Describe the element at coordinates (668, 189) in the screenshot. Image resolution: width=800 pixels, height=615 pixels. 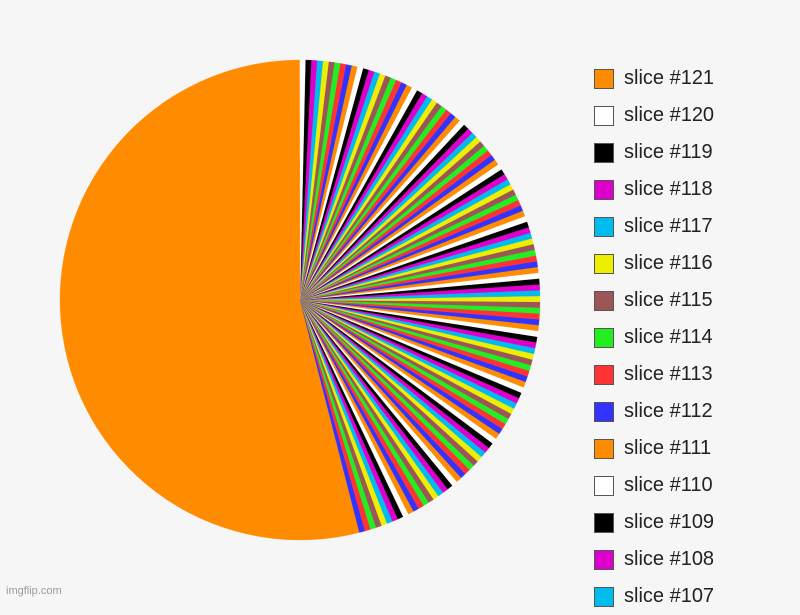
I see `legend-label: slice #118` at that location.